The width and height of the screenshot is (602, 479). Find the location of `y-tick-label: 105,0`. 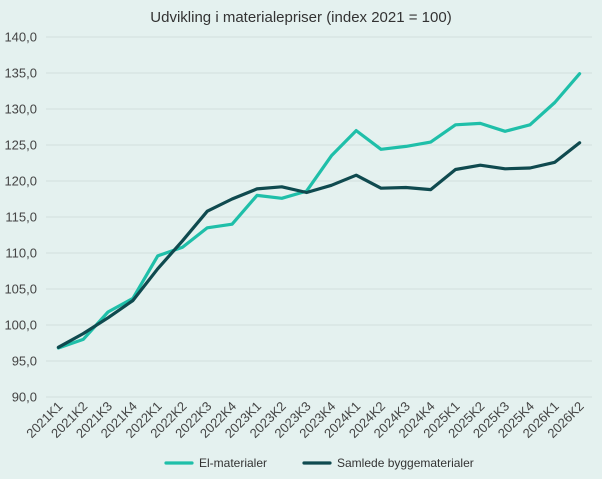

y-tick-label: 105,0 is located at coordinates (20, 289).